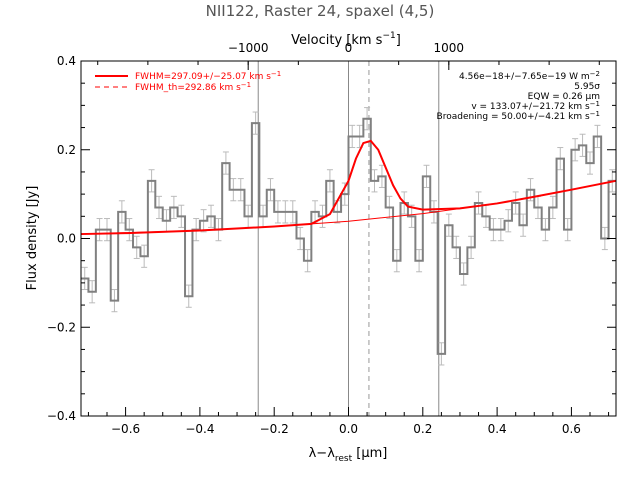 The width and height of the screenshot is (640, 480). Describe the element at coordinates (61, 327) in the screenshot. I see `y-tick-label: −0.2` at that location.